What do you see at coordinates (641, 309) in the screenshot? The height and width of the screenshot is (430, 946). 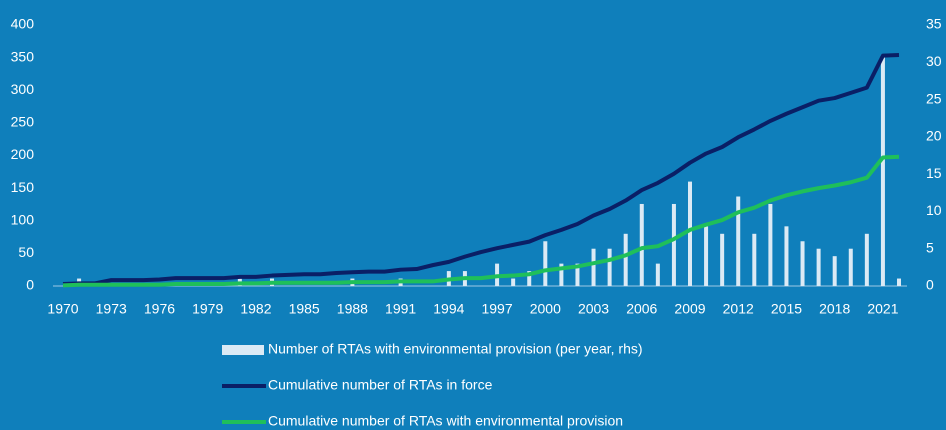 I see `x-tick-label: 2006` at bounding box center [641, 309].